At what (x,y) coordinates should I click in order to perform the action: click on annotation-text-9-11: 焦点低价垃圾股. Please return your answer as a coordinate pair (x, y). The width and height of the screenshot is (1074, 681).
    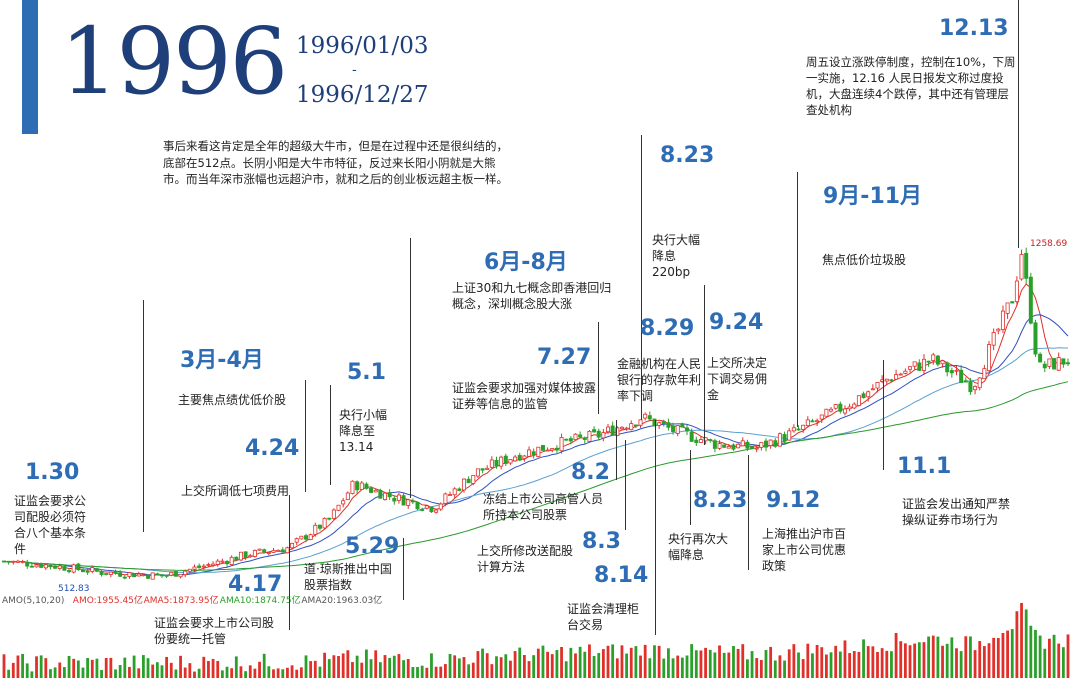
    Looking at the image, I should click on (864, 260).